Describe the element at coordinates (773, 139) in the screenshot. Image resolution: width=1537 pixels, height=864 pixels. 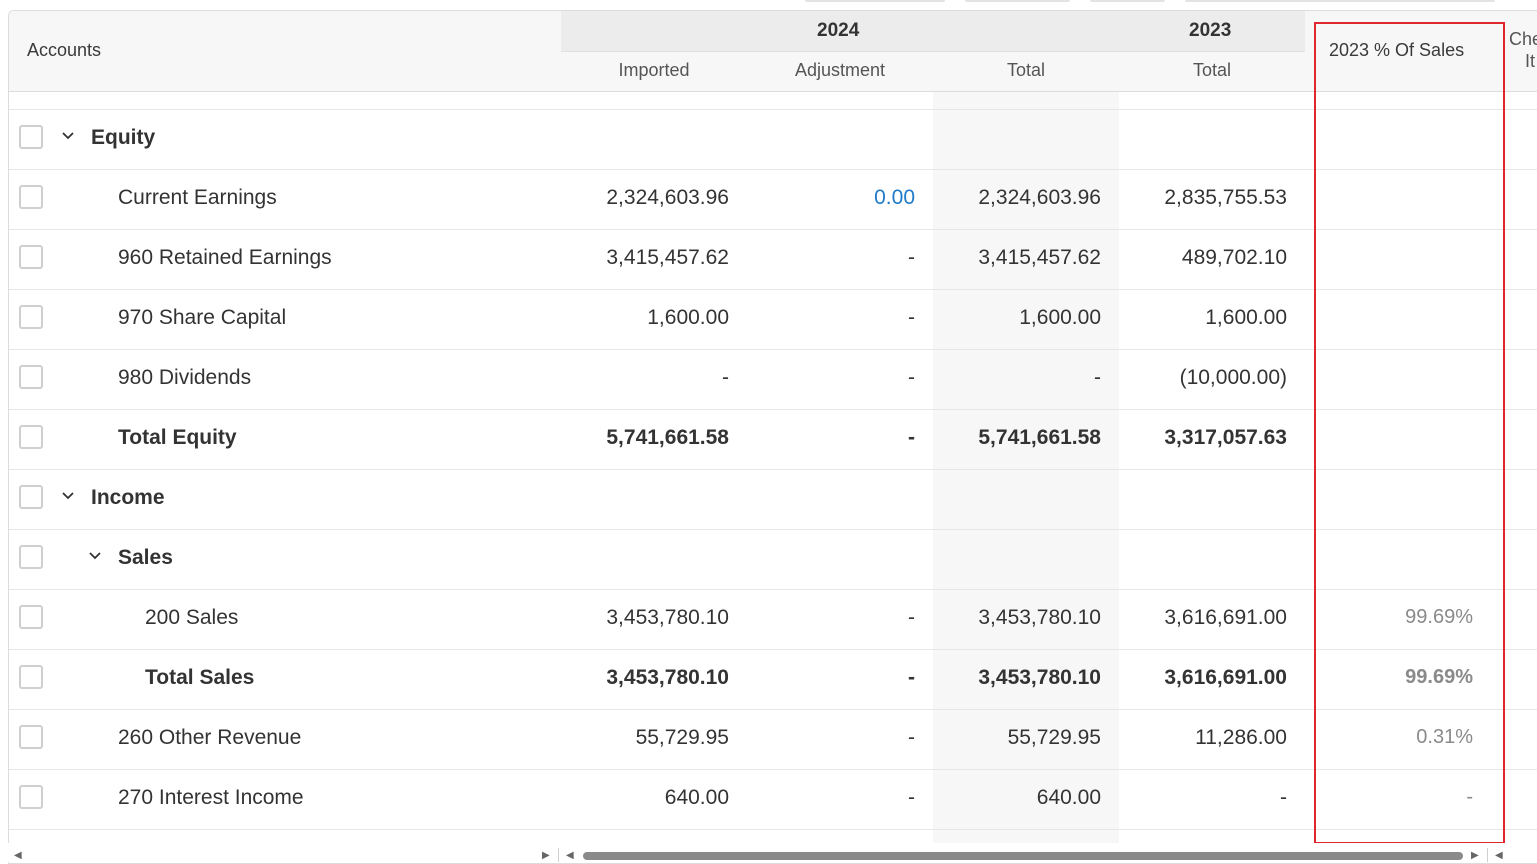
I see `group-row-equity: Equity` at that location.